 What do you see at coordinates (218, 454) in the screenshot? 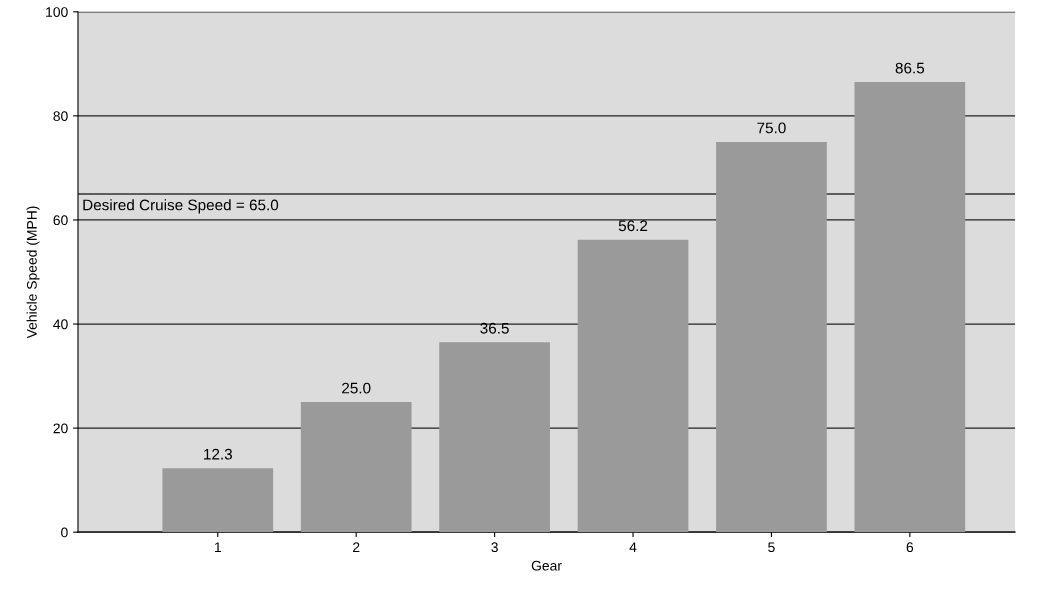
I see `data-label: 12.3` at bounding box center [218, 454].